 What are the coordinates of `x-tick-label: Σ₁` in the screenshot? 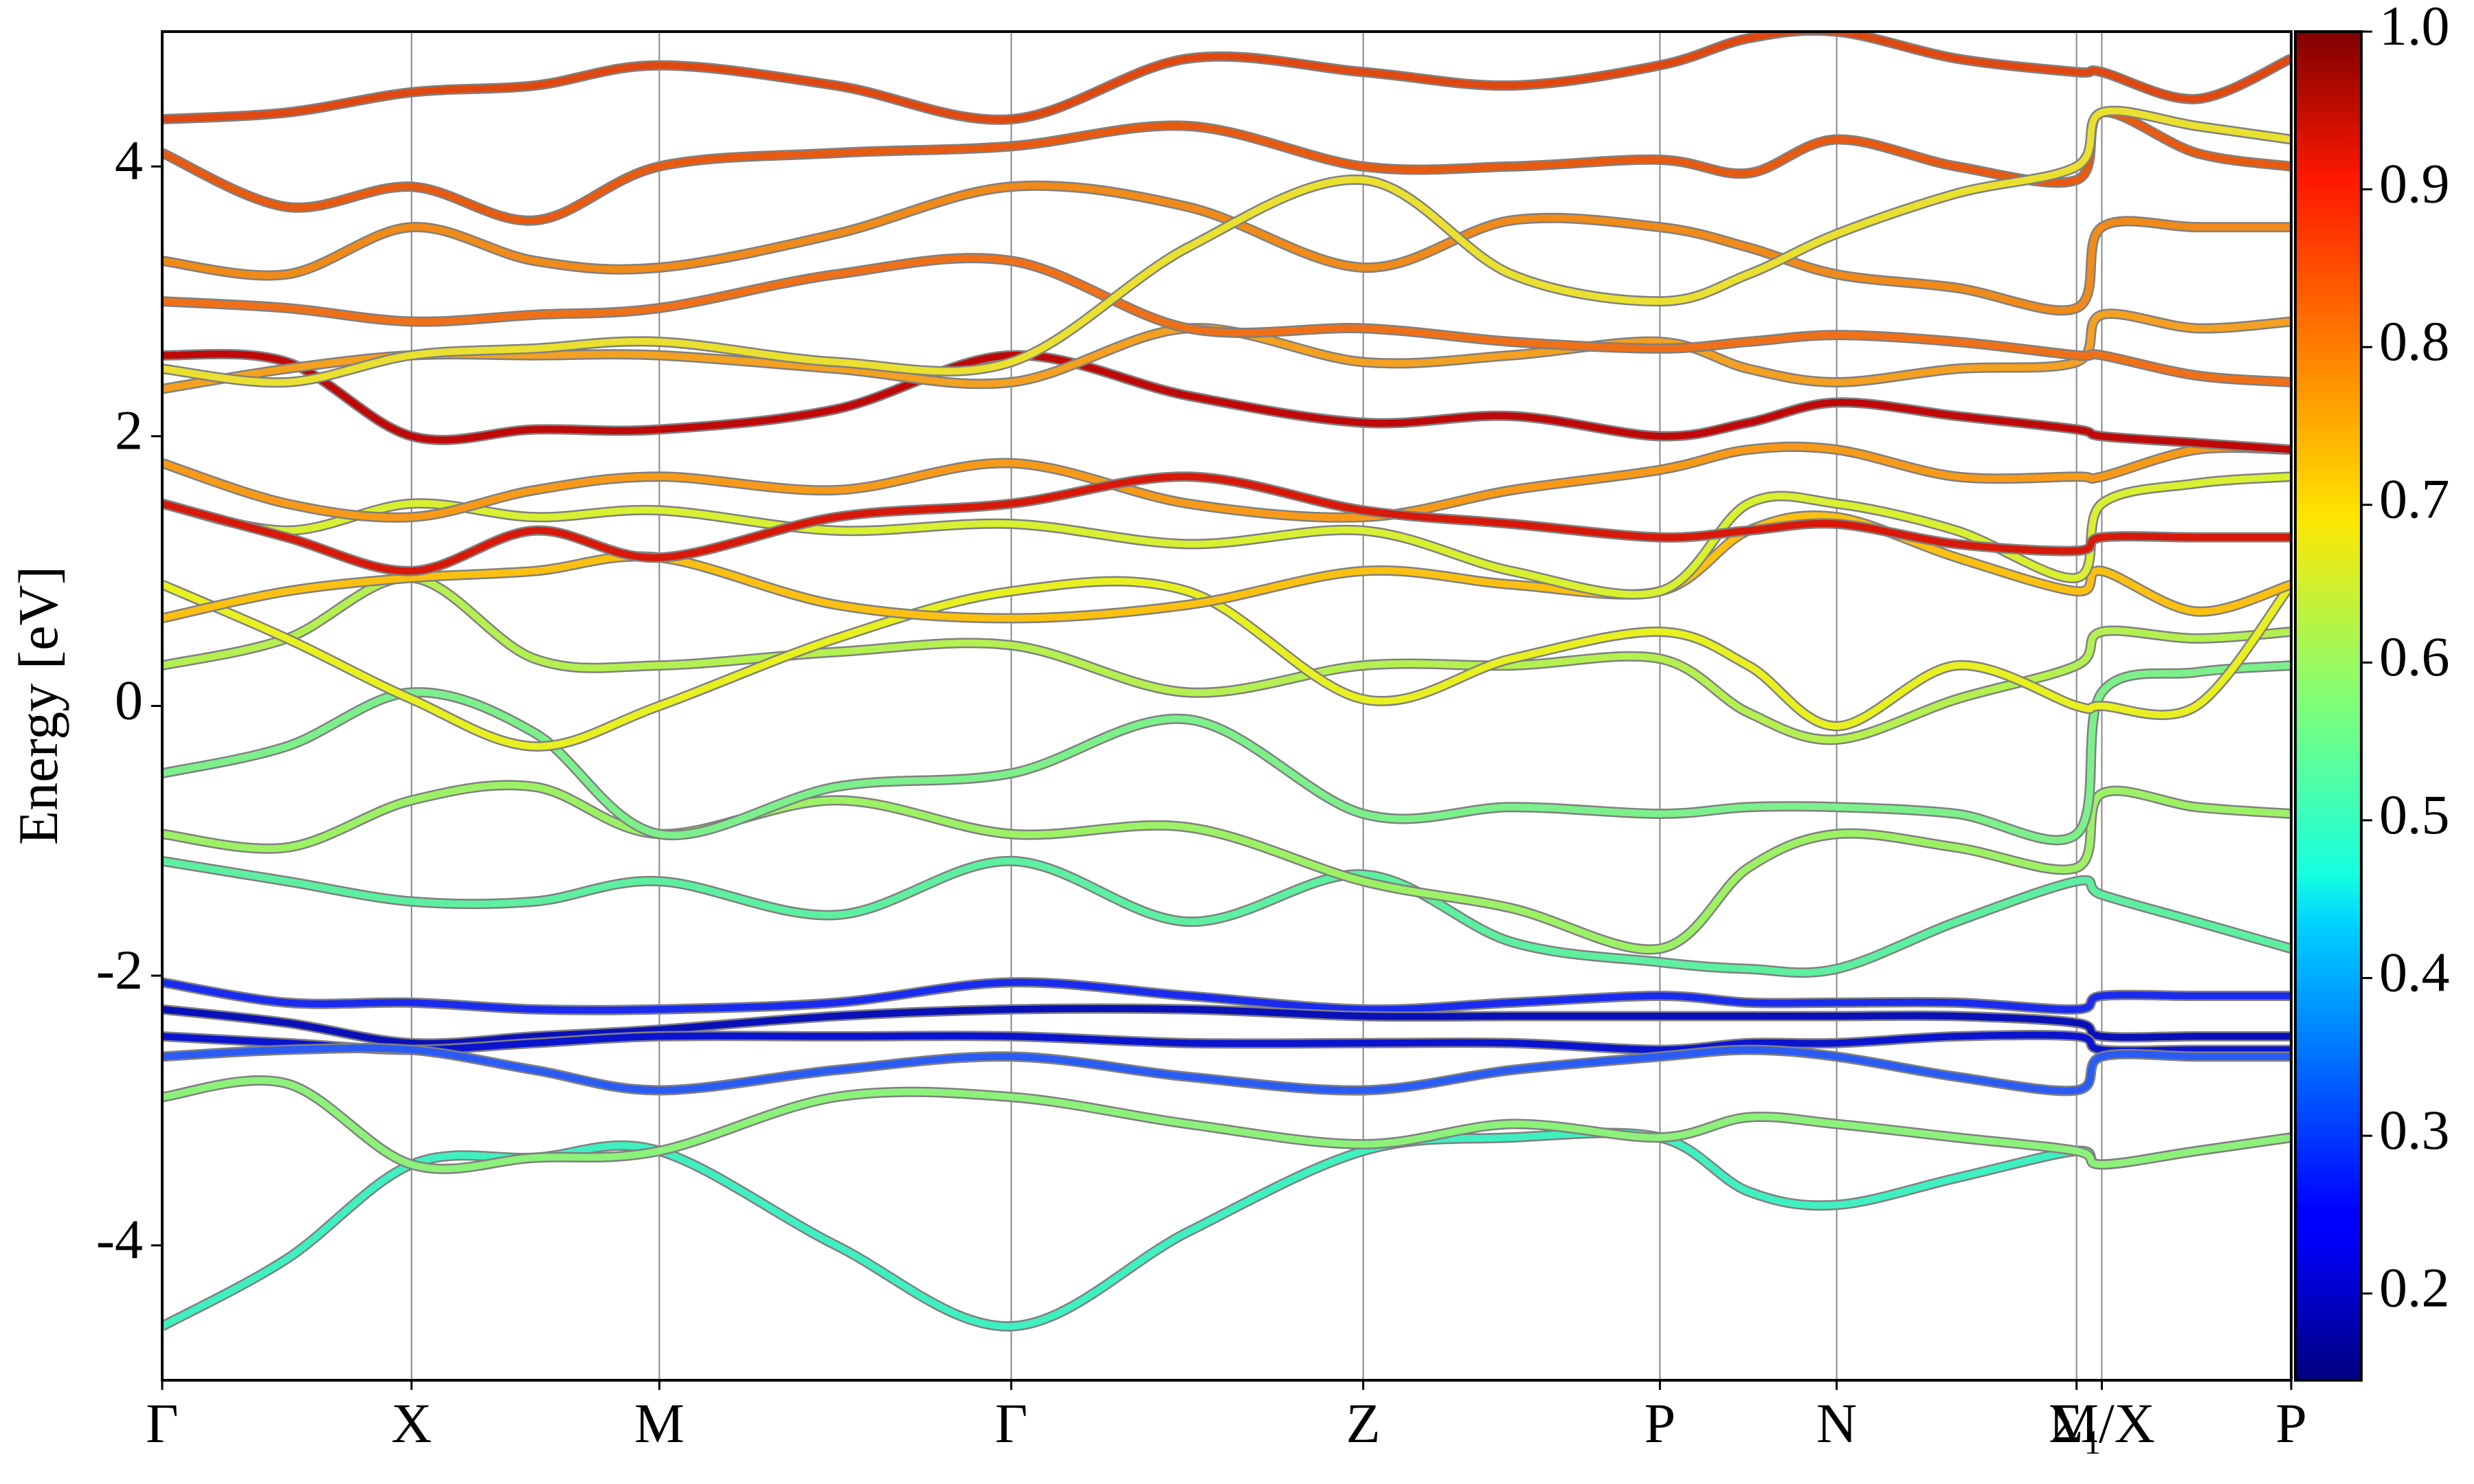 It's located at (2077, 1423).